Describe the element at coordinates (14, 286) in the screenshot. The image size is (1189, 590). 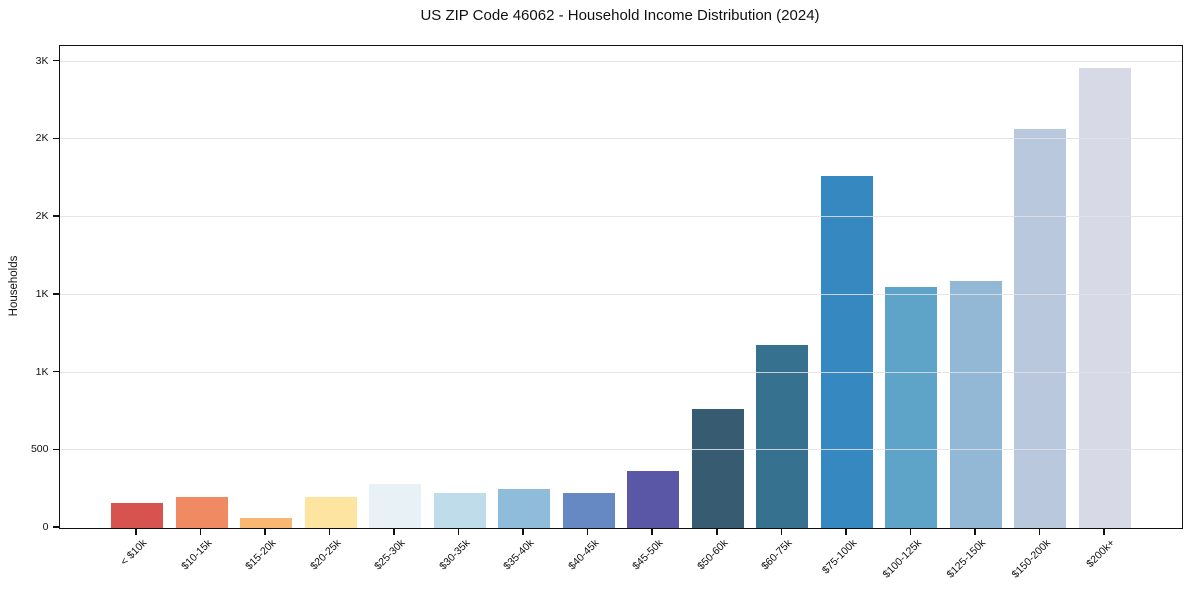
I see `y-axis-label: Households` at that location.